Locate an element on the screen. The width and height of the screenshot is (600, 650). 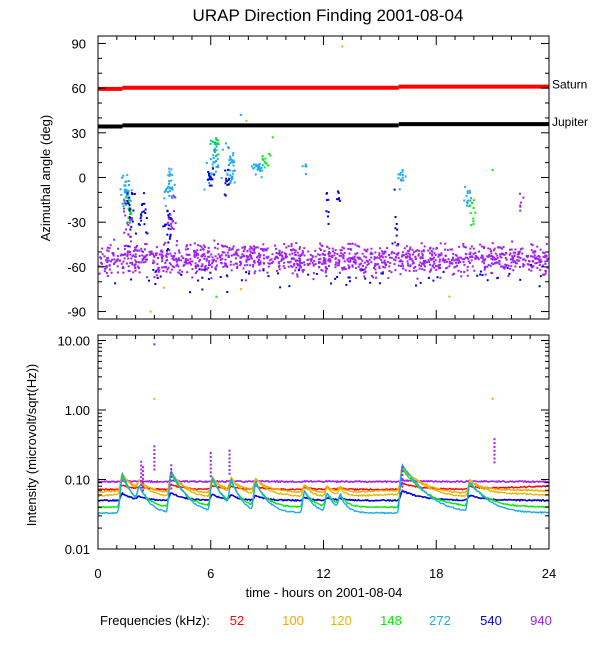
top-y-tick-label: -90 is located at coordinates (76, 312).